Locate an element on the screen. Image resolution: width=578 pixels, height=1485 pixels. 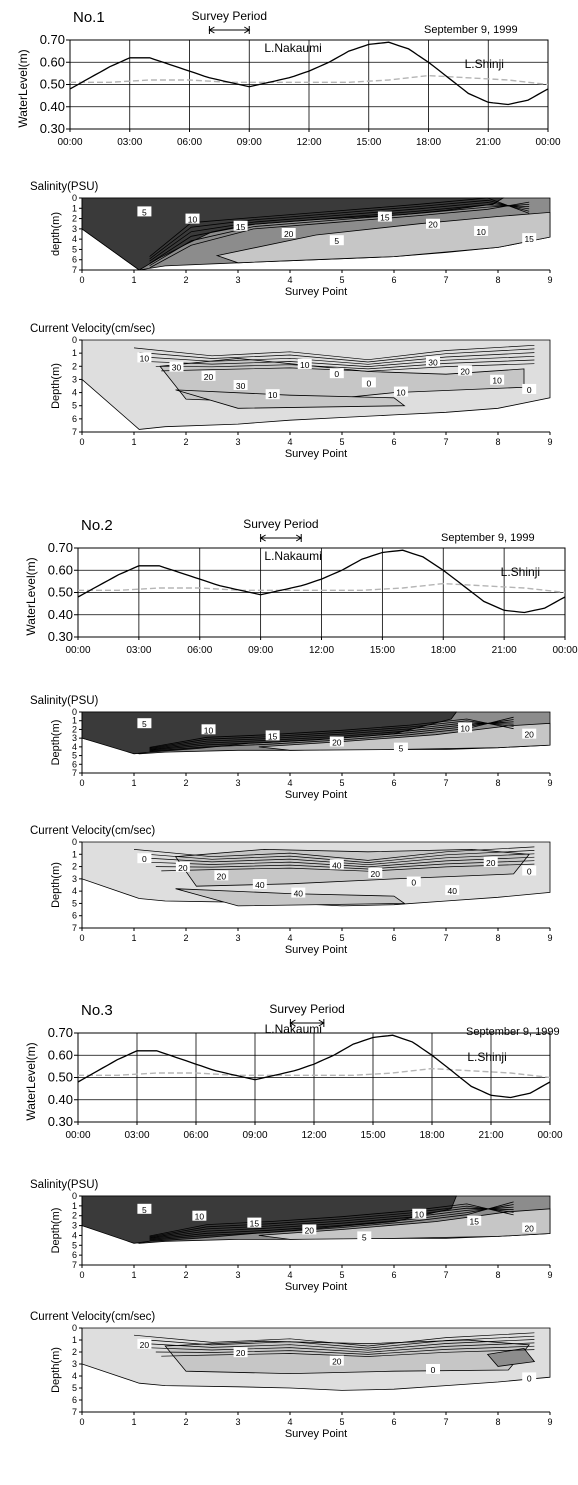
y-tick-label: 5 is located at coordinates (74, 903).